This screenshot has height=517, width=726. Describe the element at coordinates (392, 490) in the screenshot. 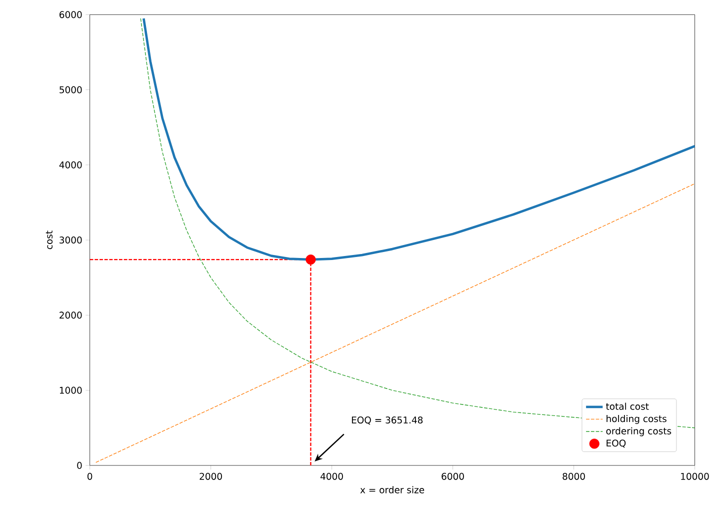

I see `x-axis-title: x = order size` at that location.